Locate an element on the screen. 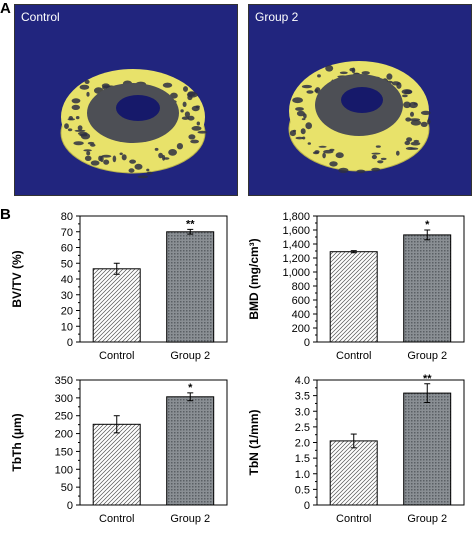 Image resolution: width=474 pixels, height=533 pixels. y-tick-label: 300 is located at coordinates (64, 399).